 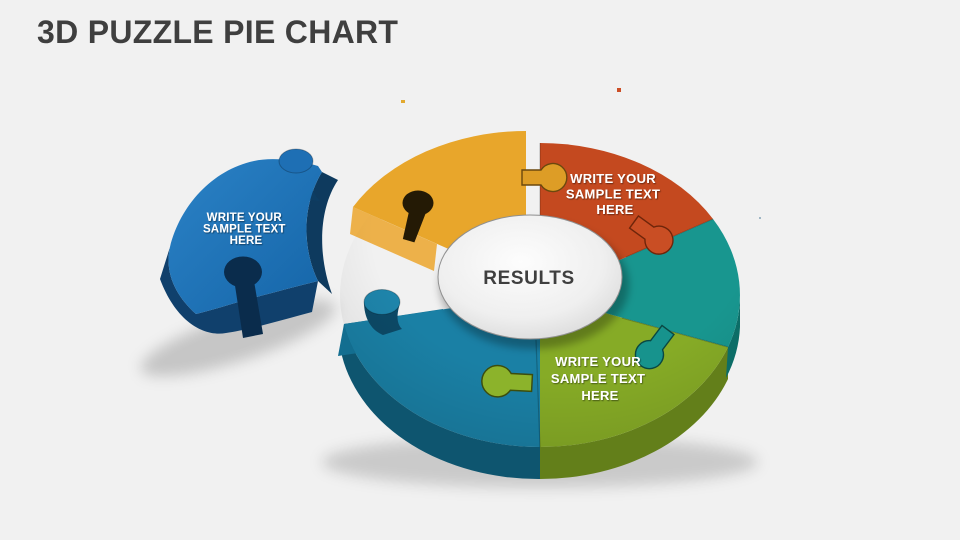 What do you see at coordinates (246, 229) in the screenshot?
I see `detached-blue-label: WRITE YOUR SAMPLE TEXT HERE` at bounding box center [246, 229].